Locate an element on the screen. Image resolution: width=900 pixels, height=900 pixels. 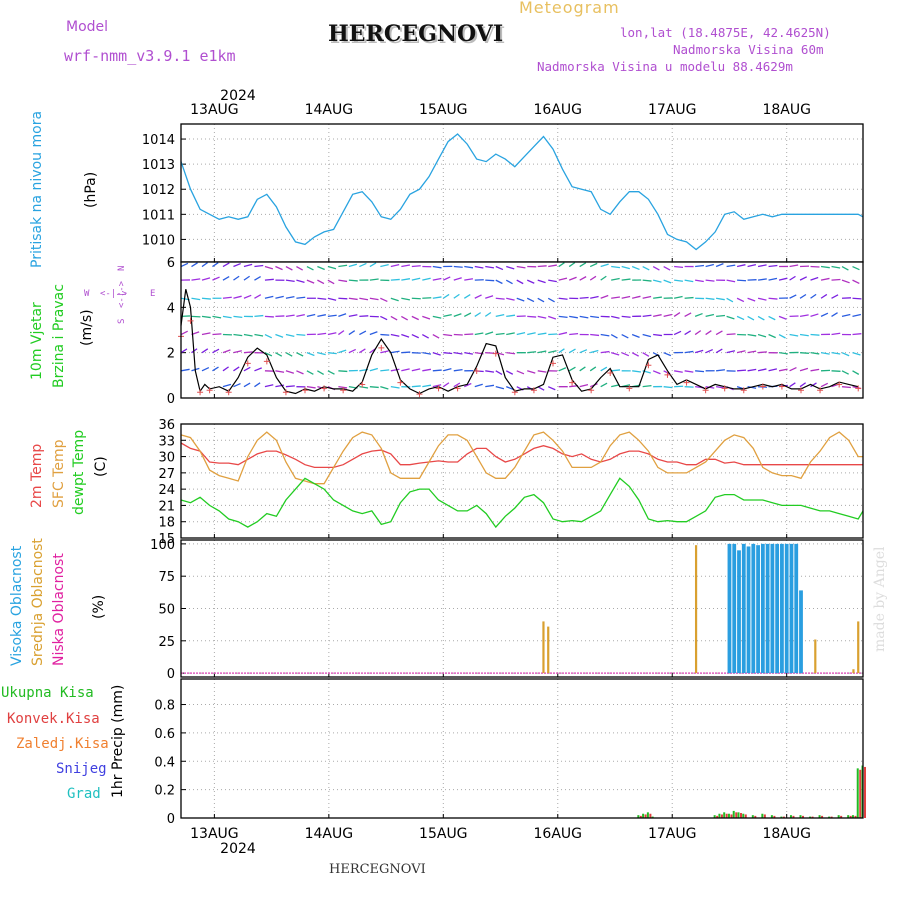
y-tick-label: 75 is located at coordinates (166, 577).